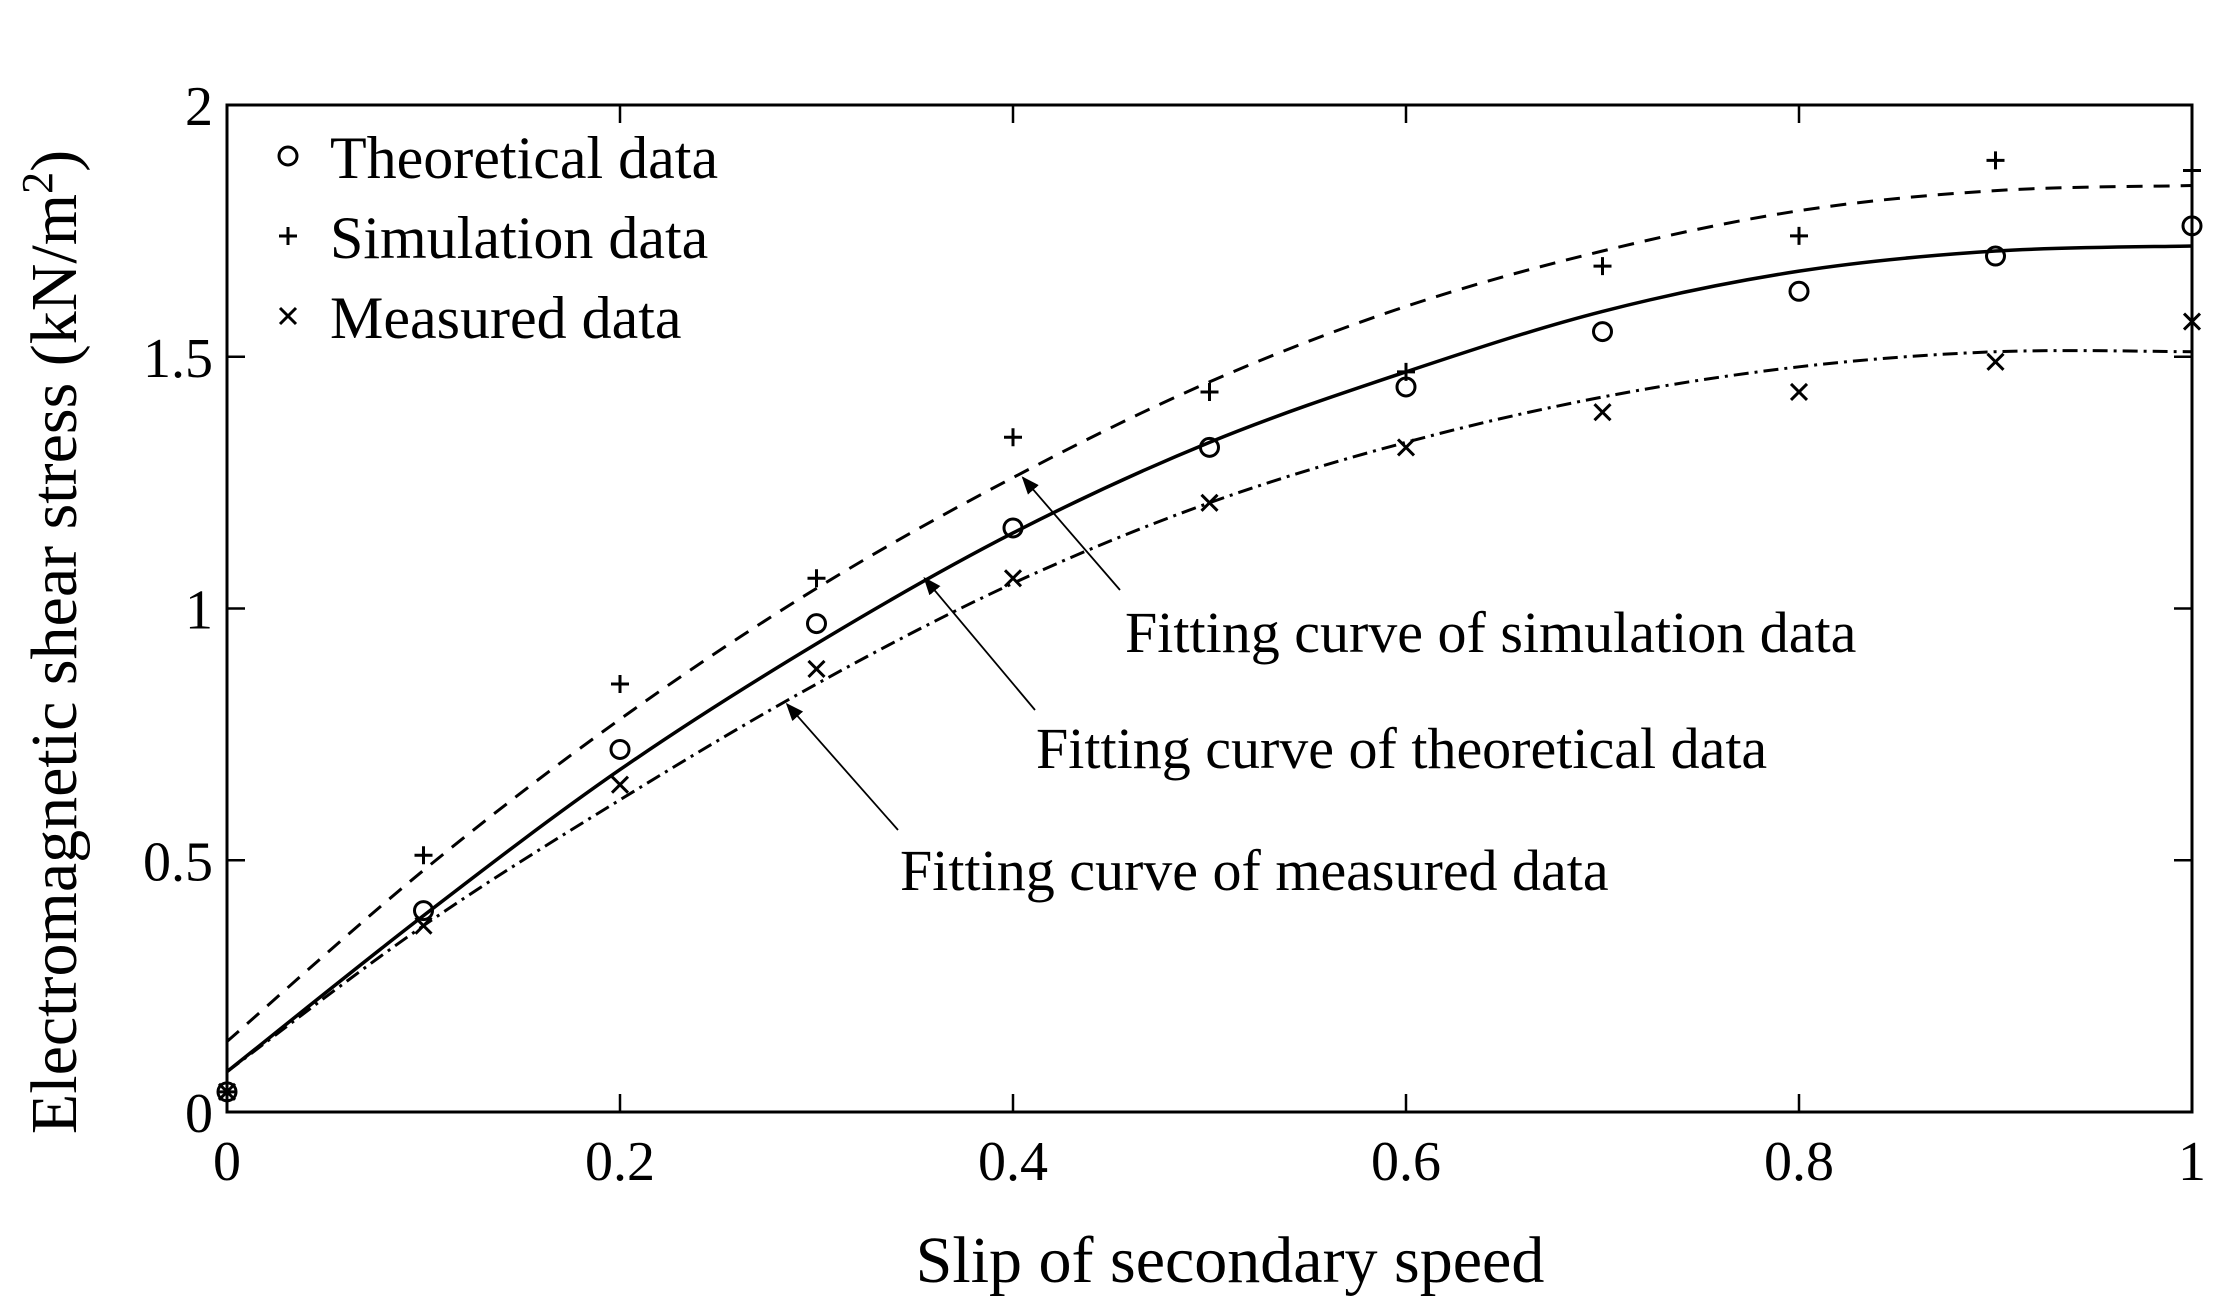  What do you see at coordinates (1230, 1260) in the screenshot?
I see `x-axis-label: Slip of secondary speed` at bounding box center [1230, 1260].